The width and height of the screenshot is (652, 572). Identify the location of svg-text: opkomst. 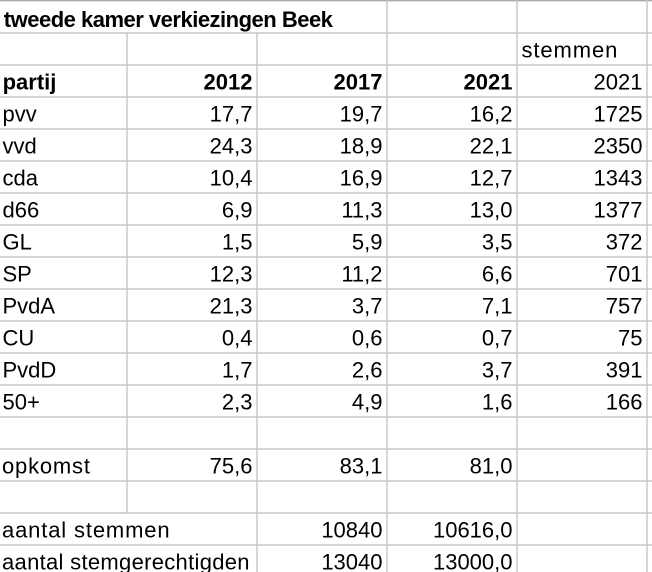
(46, 465).